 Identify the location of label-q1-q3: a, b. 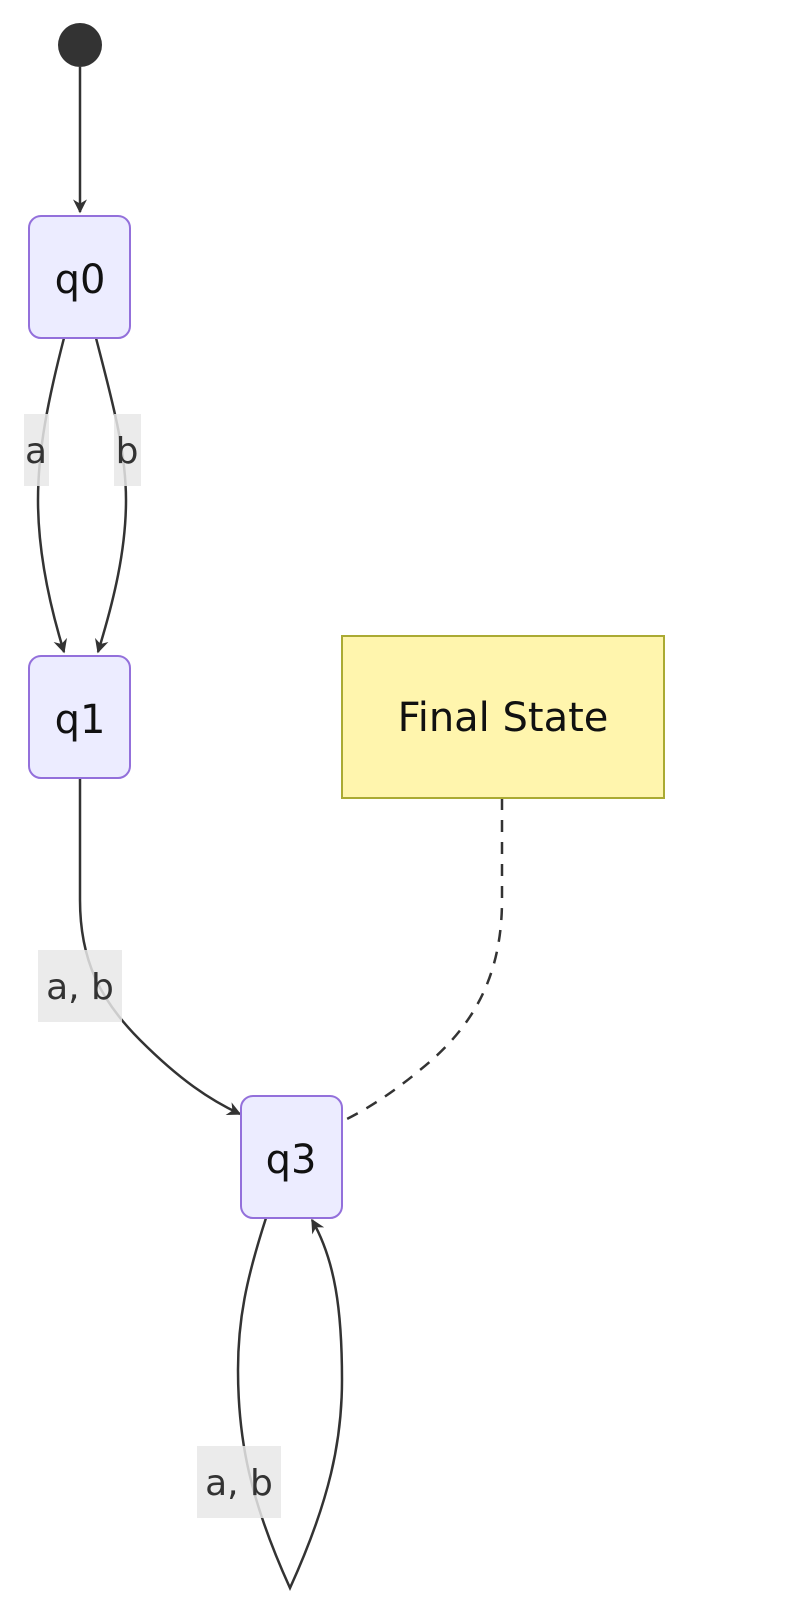
(80, 986).